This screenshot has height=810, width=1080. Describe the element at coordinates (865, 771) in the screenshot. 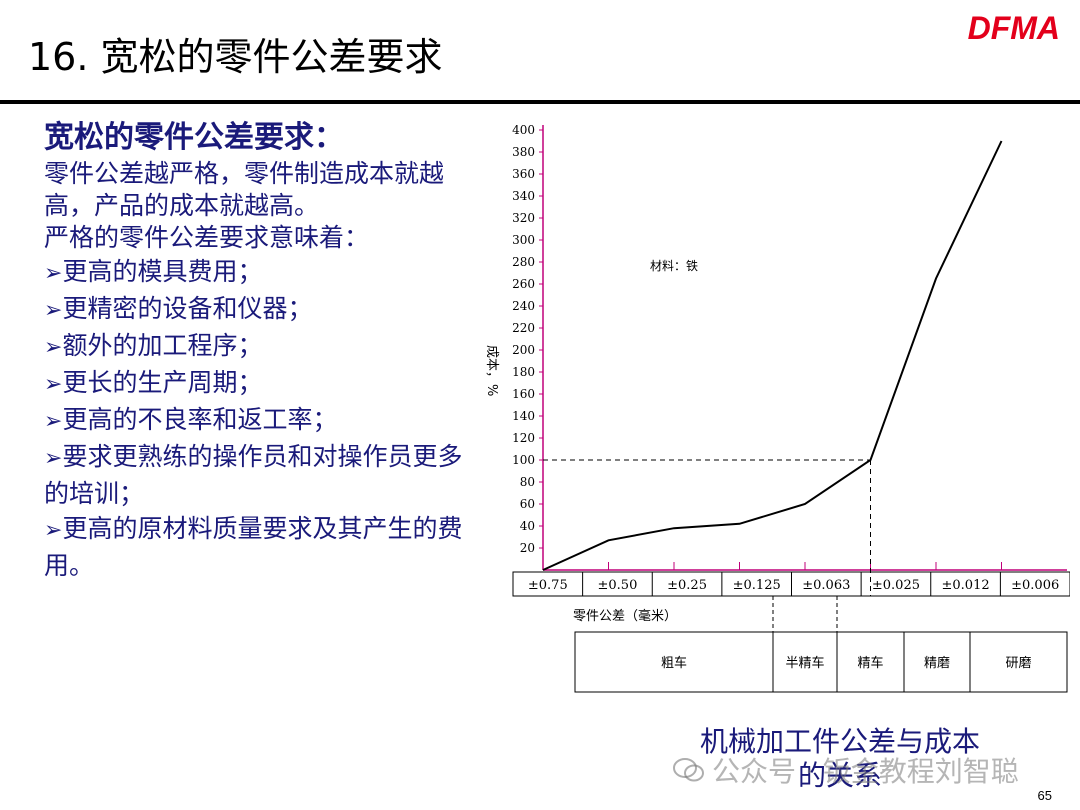

I see `watermark-text: 公众号 · 钣金教程刘智聪` at that location.